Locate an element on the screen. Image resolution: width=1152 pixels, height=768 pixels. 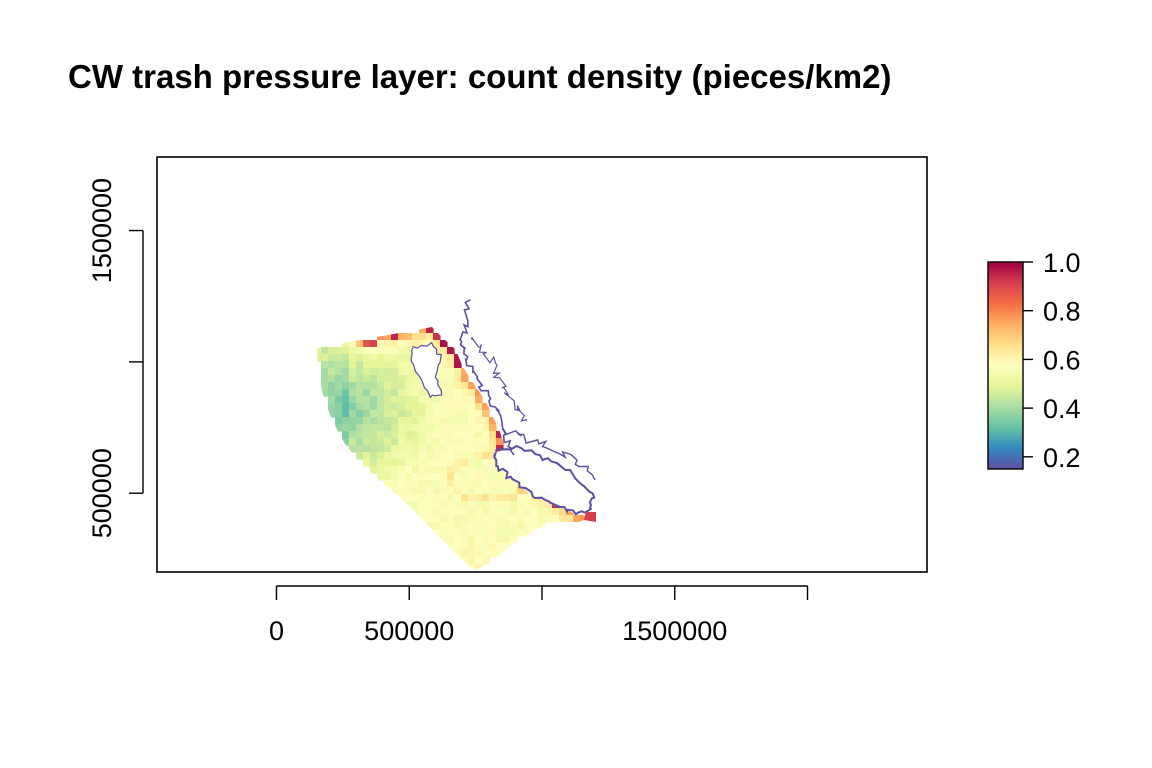
x-tick-label: 0 is located at coordinates (276, 631).